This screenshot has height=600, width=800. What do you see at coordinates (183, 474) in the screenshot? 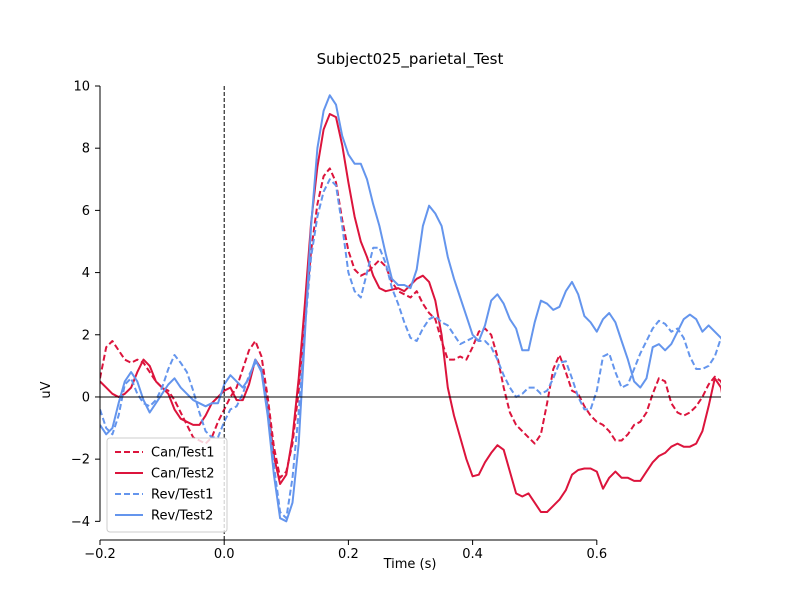
I see `legend-label: Can/Test2` at bounding box center [183, 474].